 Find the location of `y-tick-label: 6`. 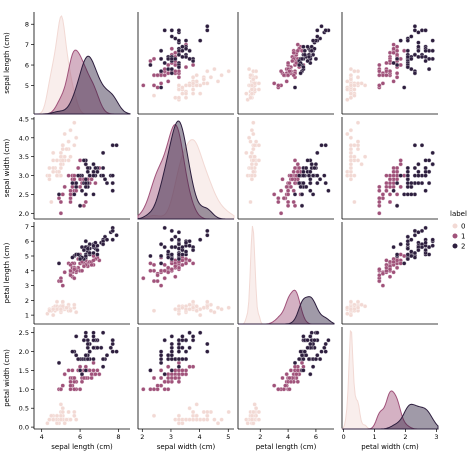

y-tick-label: 6 is located at coordinates (27, 242).